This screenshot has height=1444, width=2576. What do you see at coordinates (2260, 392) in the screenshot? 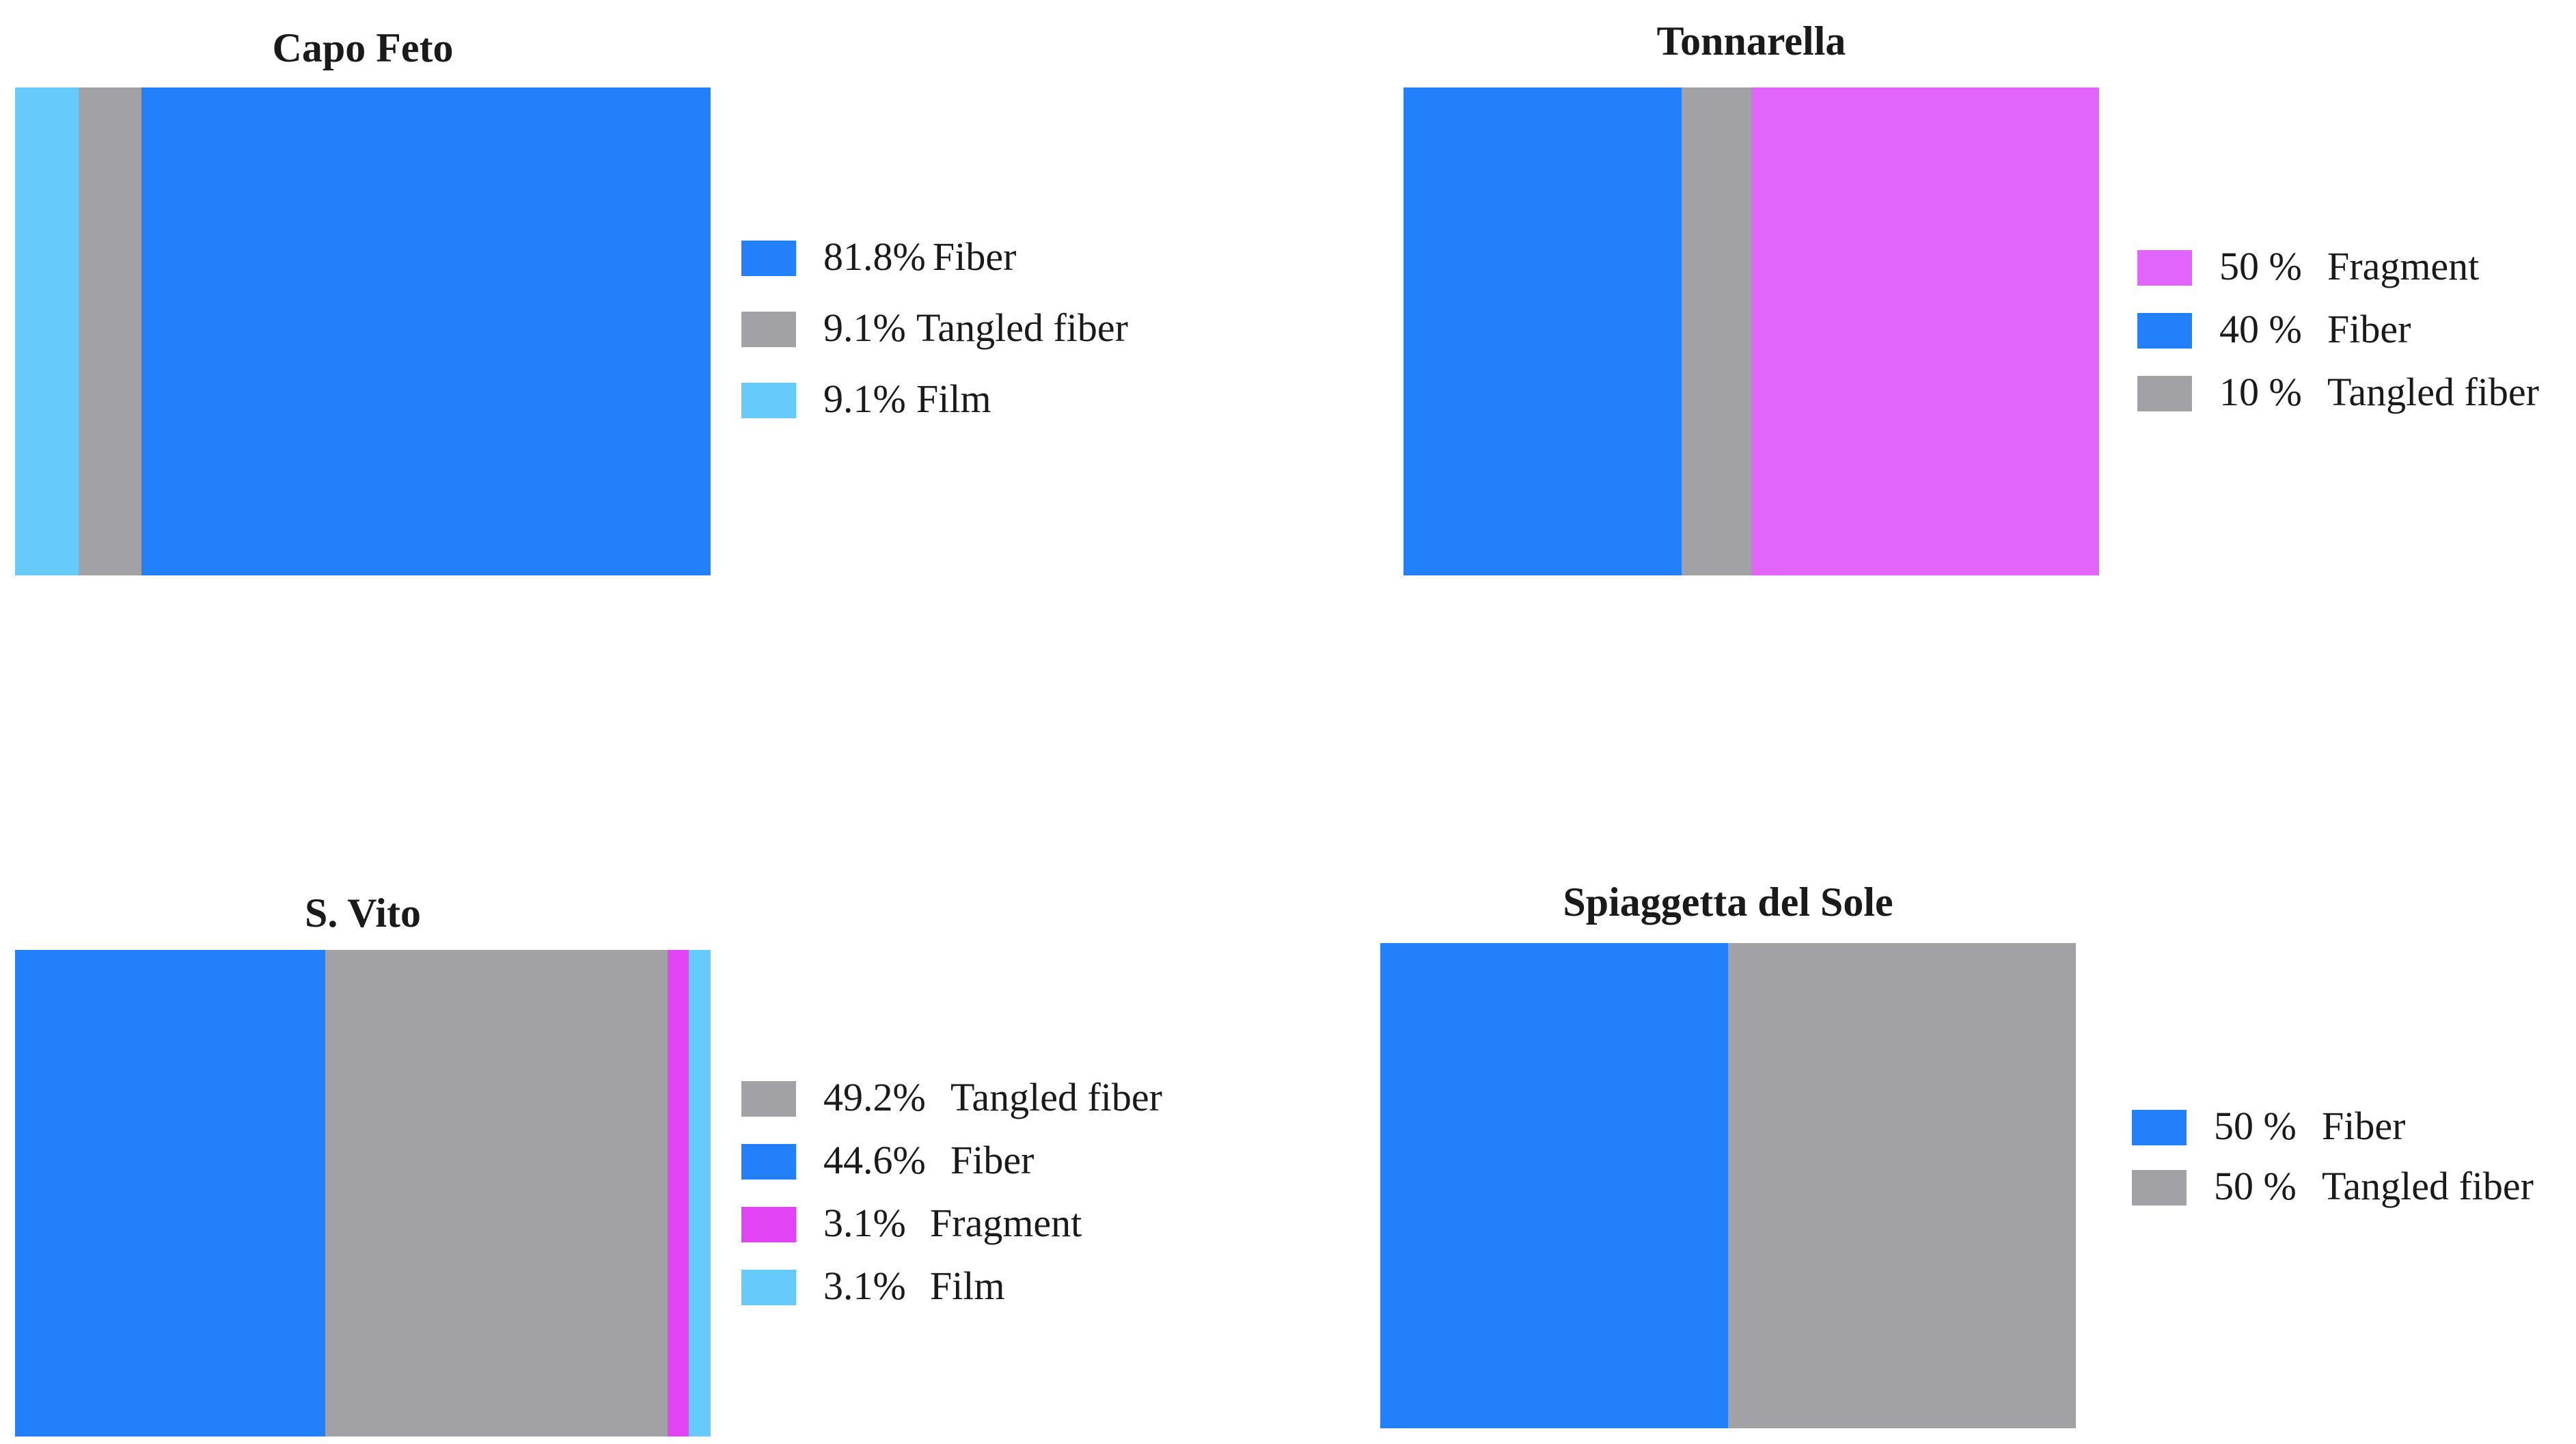
I see `legend-percent: 10 %` at bounding box center [2260, 392].